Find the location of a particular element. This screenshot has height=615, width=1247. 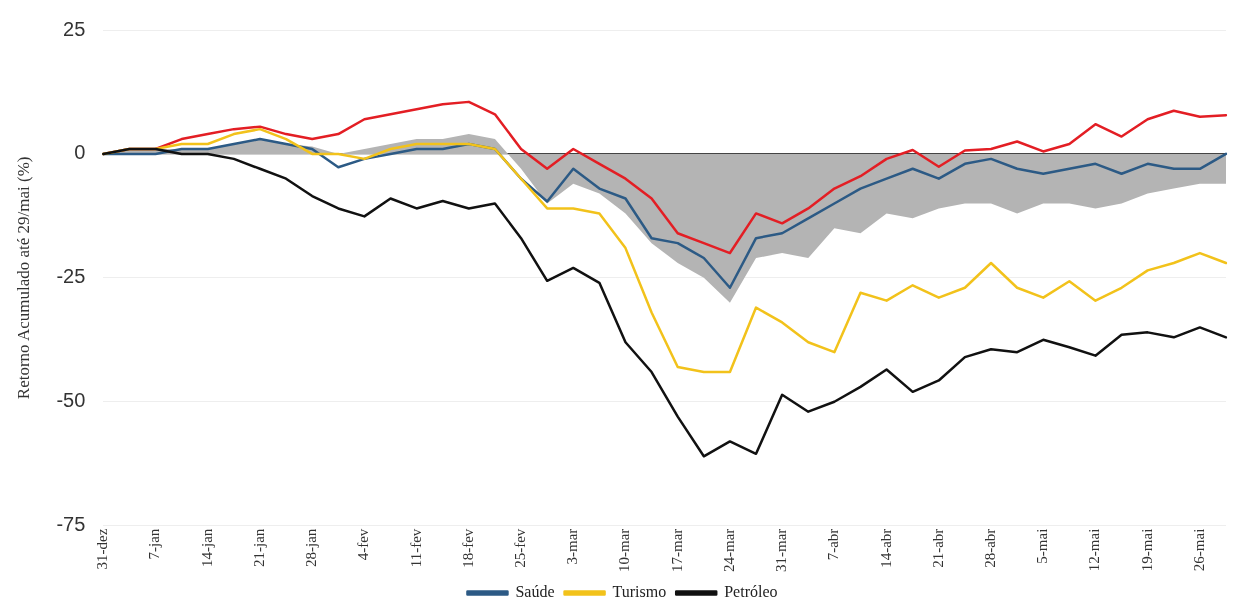

y-tick-label: -75 is located at coordinates (71, 524).